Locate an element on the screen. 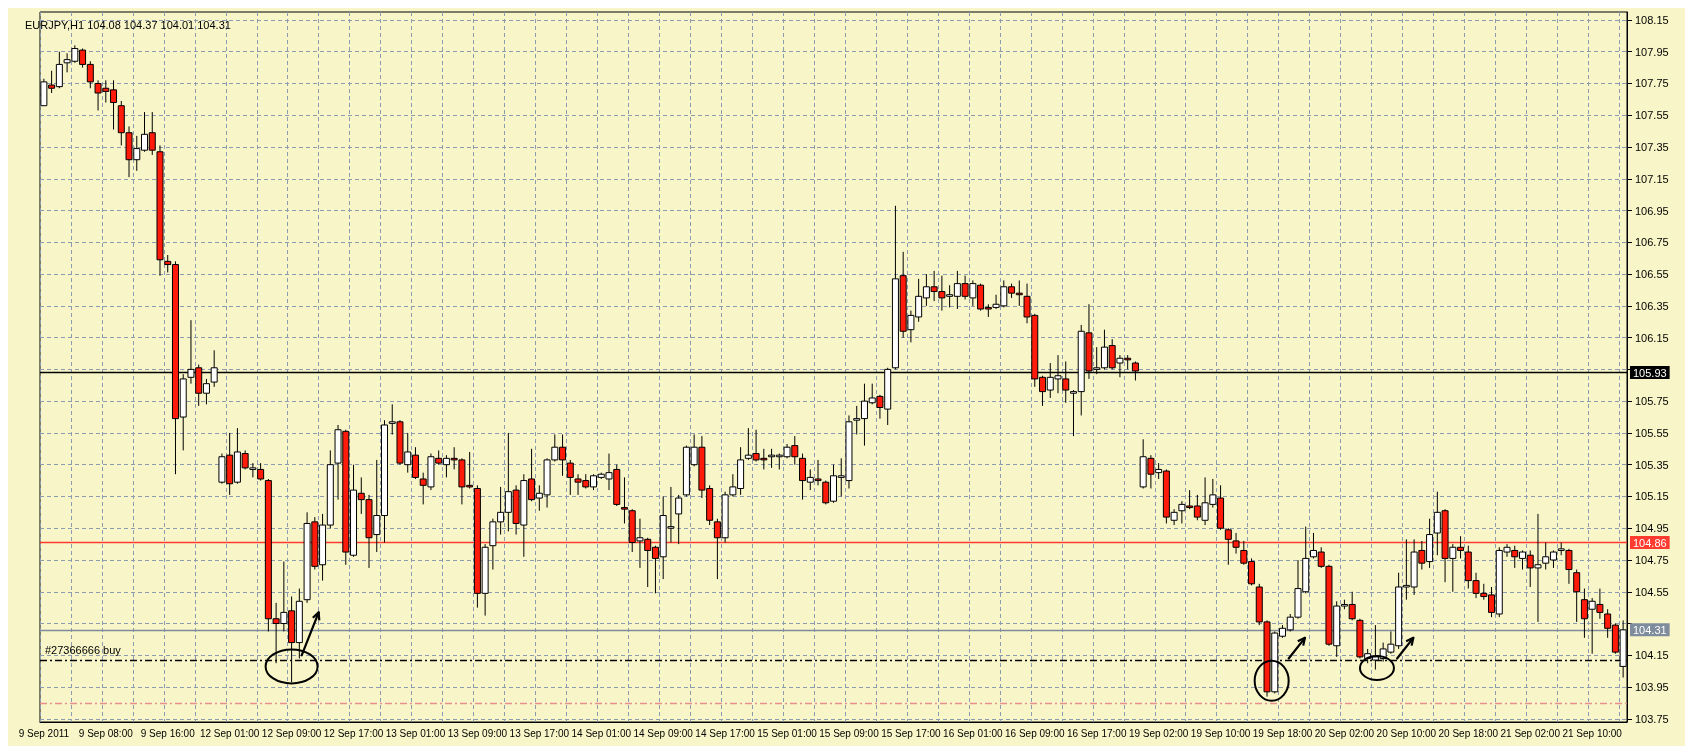 The image size is (1693, 754). x-tick-label: 12 Sep 01:00 is located at coordinates (229, 733).